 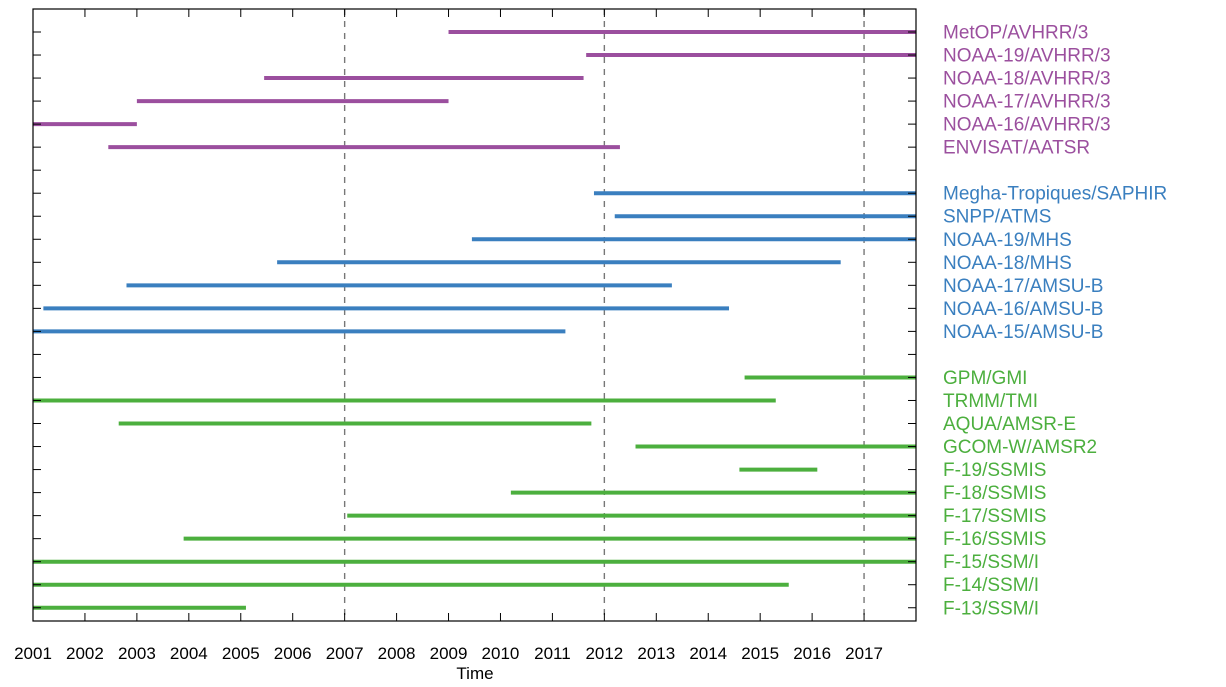 I want to click on bar-label: F-16/SSMIS, so click(x=994, y=539).